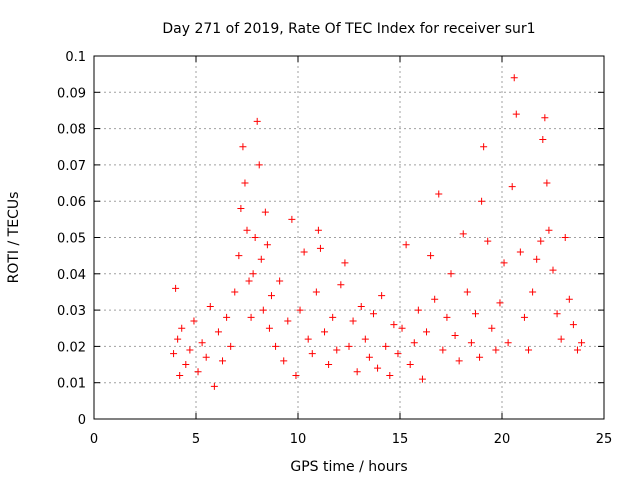 The image size is (640, 480). I want to click on x-tick-label: 20, so click(502, 439).